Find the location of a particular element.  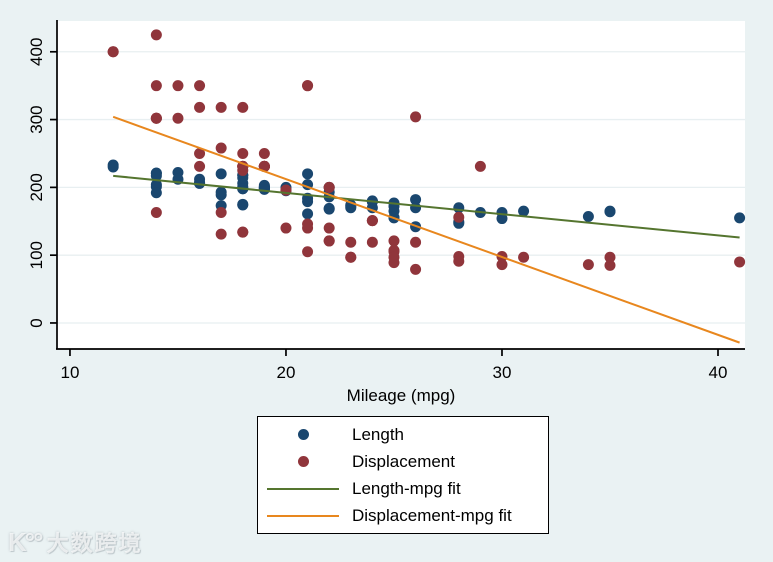

legend-row-1: Displacement is located at coordinates (403, 461).